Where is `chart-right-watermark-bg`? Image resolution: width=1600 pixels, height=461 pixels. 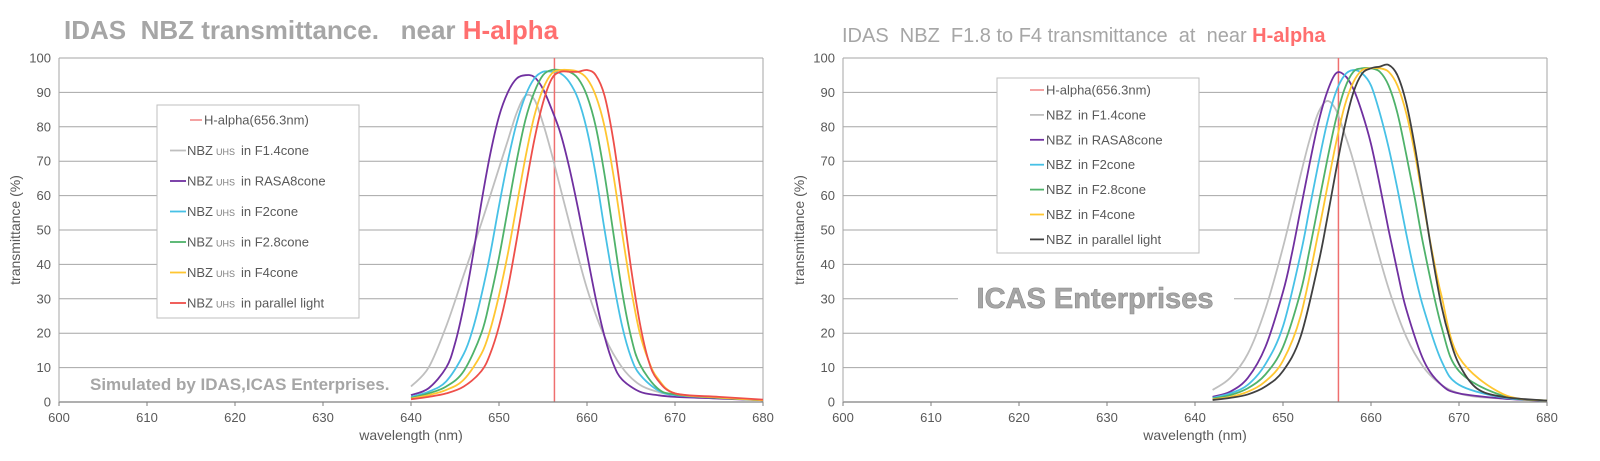
chart-right-watermark-bg is located at coordinates (1096, 299).